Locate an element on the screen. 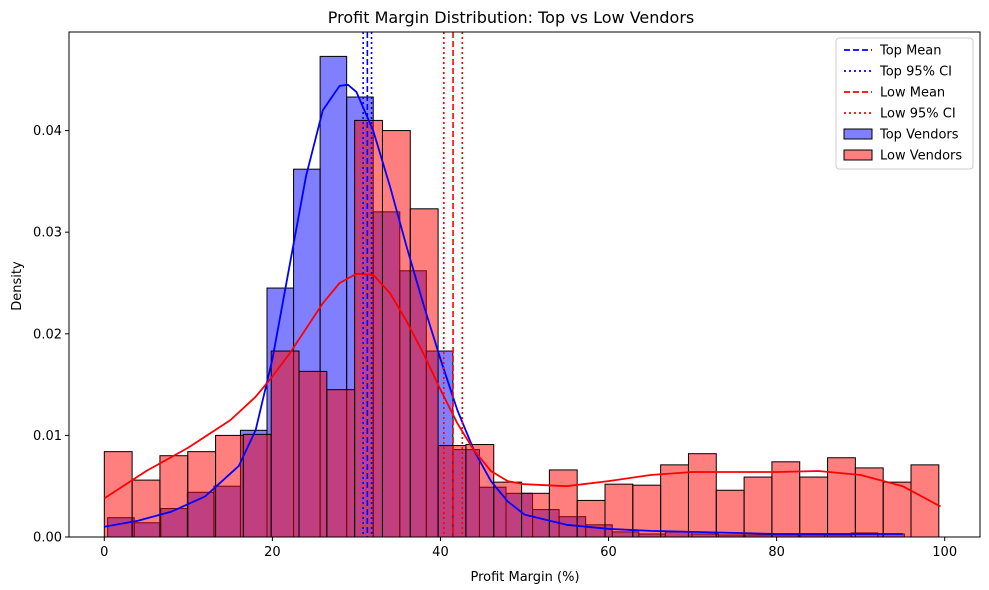 Image resolution: width=989 pixels, height=590 pixels. x-axis-label: Profit Margin (%) is located at coordinates (524, 577).